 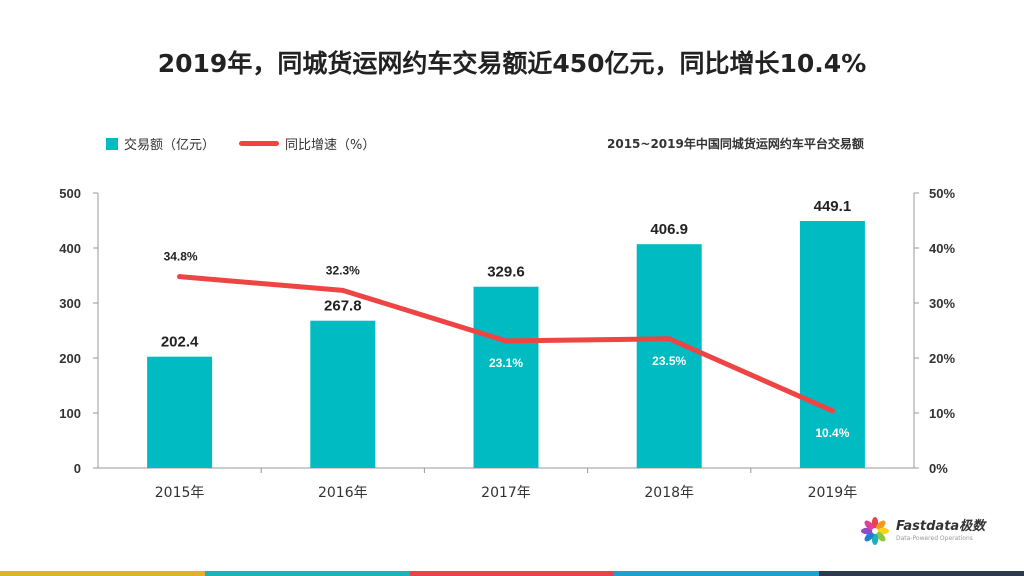 What do you see at coordinates (669, 493) in the screenshot?
I see `x-tick-label: 2018年` at bounding box center [669, 493].